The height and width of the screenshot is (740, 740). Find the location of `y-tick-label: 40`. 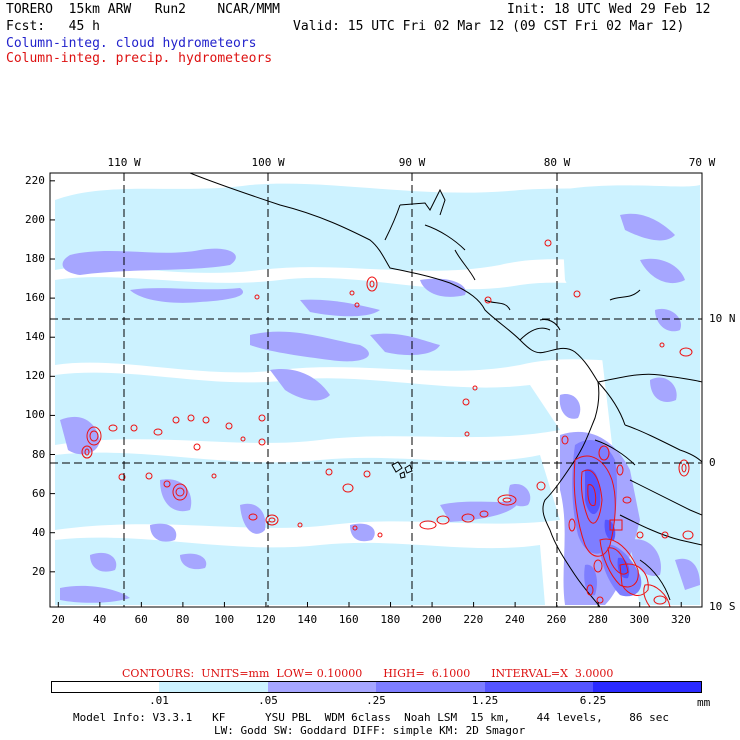

y-tick-label: 40 is located at coordinates (39, 532).